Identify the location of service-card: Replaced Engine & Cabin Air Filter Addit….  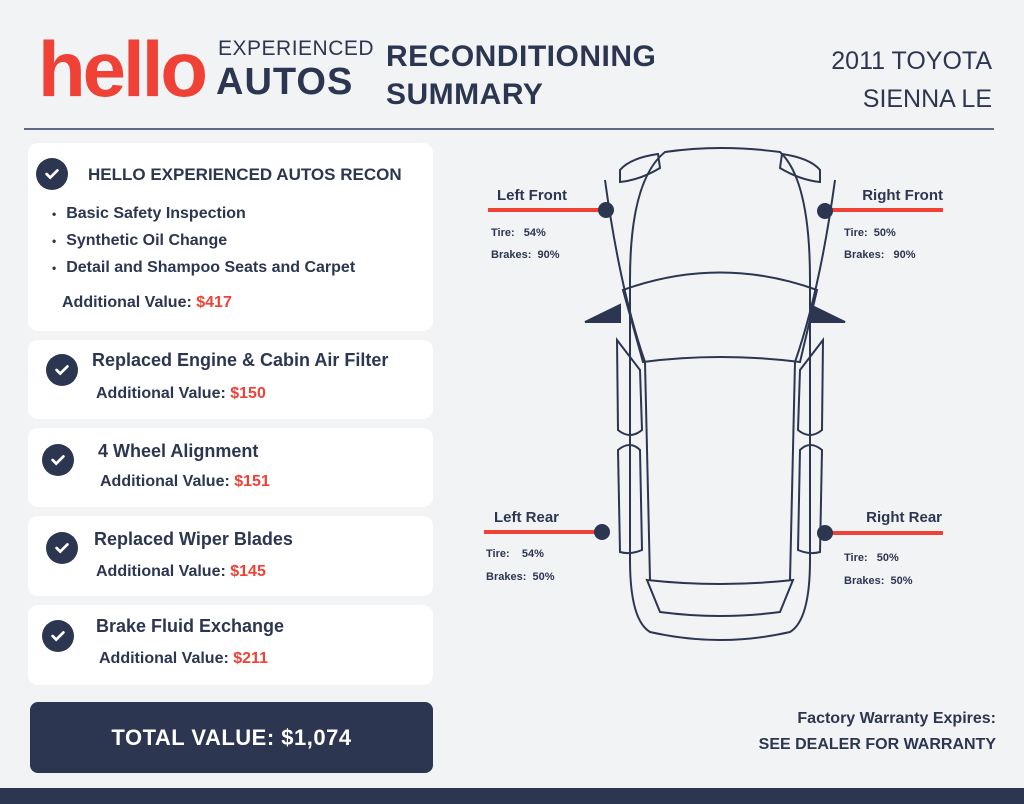
(230, 379).